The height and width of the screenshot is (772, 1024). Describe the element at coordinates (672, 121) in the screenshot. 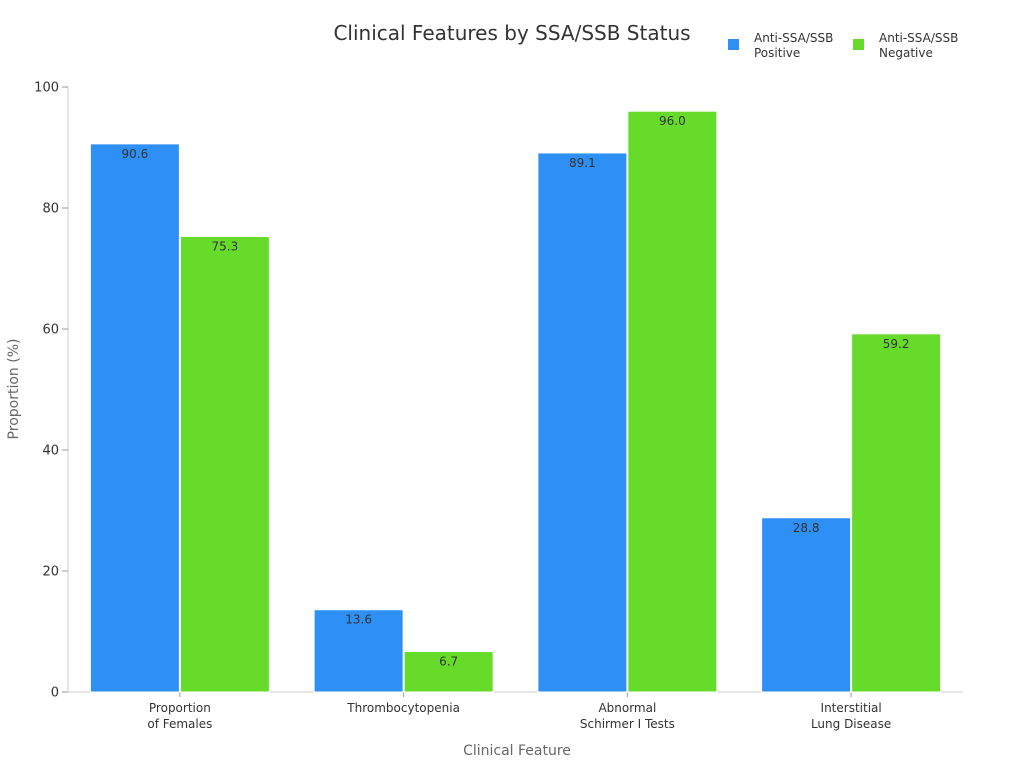

I see `data-label: 96.0` at that location.